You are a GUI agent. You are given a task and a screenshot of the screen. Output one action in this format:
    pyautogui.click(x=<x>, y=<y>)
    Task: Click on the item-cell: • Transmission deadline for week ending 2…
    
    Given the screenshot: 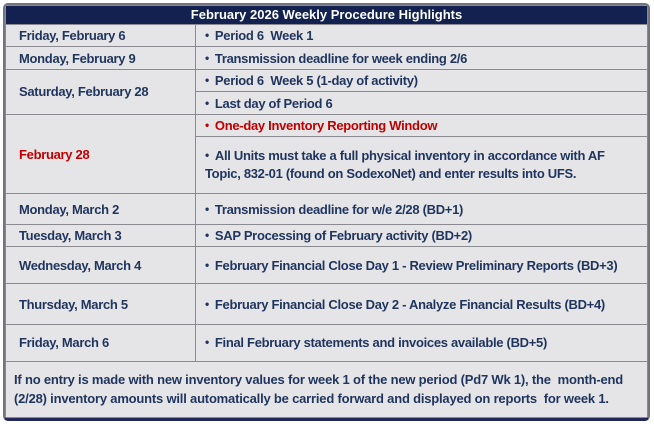 What is the action you would take?
    pyautogui.click(x=421, y=58)
    